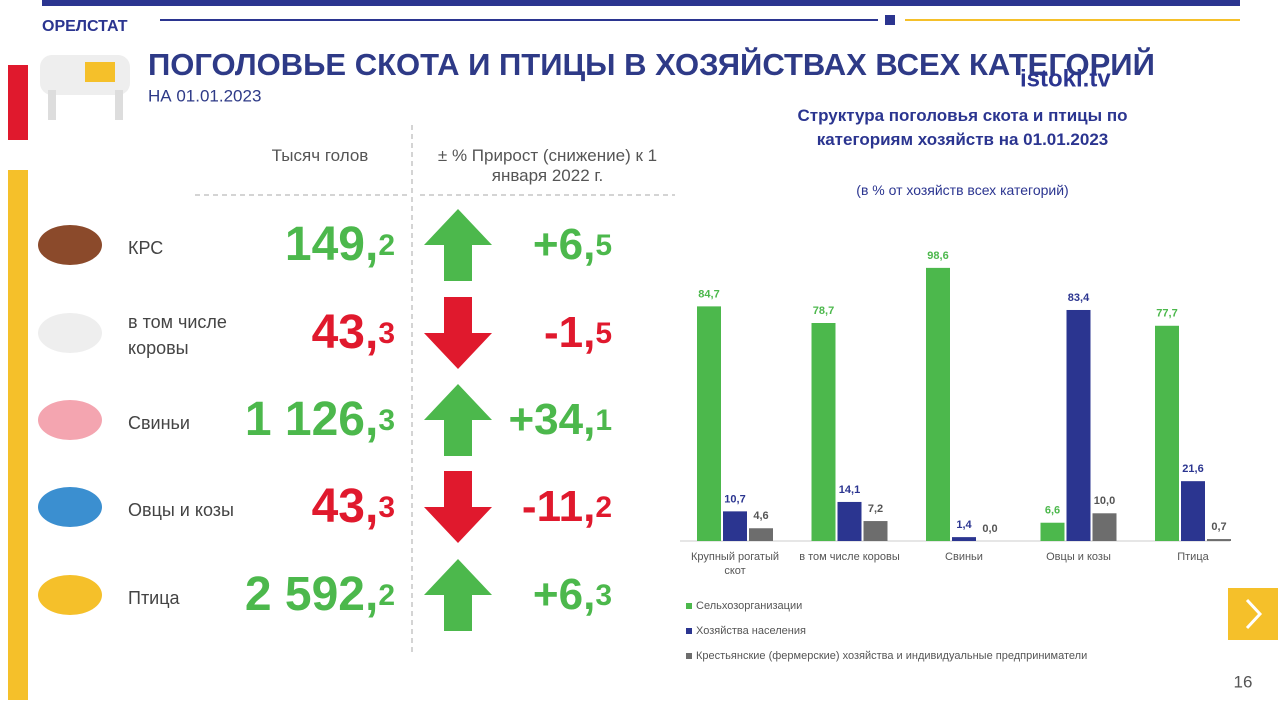  What do you see at coordinates (760, 516) in the screenshot?
I see `data-label: 4,6` at bounding box center [760, 516].